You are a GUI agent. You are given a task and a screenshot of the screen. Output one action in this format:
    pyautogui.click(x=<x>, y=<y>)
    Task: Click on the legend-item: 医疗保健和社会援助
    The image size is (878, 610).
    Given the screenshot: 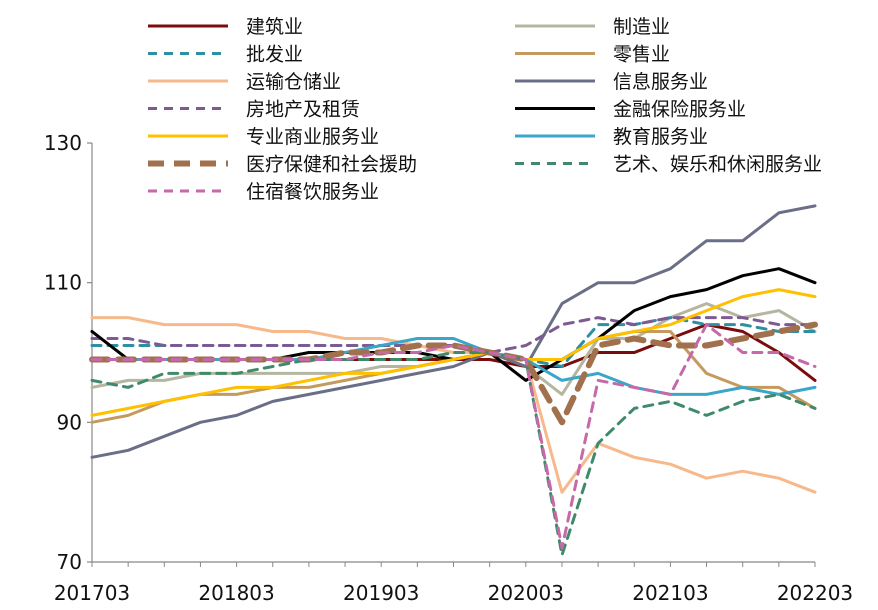 What is the action you would take?
    pyautogui.click(x=282, y=165)
    